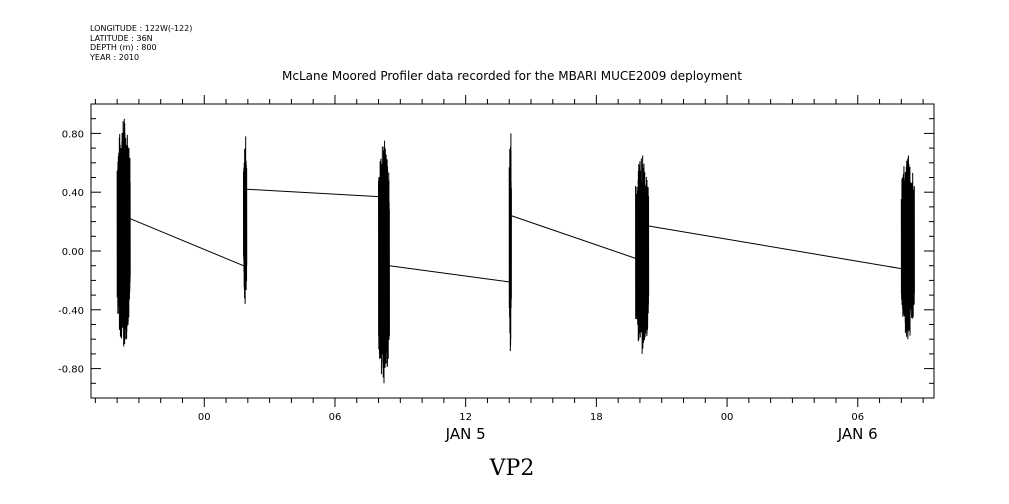 This screenshot has width=1009, height=504. What do you see at coordinates (857, 434) in the screenshot?
I see `x-date-label: JAN 6` at bounding box center [857, 434].